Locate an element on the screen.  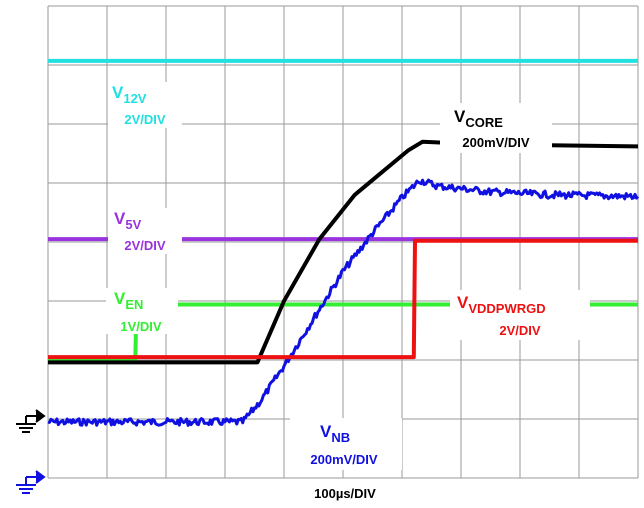
label-vpwrgd: VVDDPWRGD 2V/DIV is located at coordinates (520, 315).